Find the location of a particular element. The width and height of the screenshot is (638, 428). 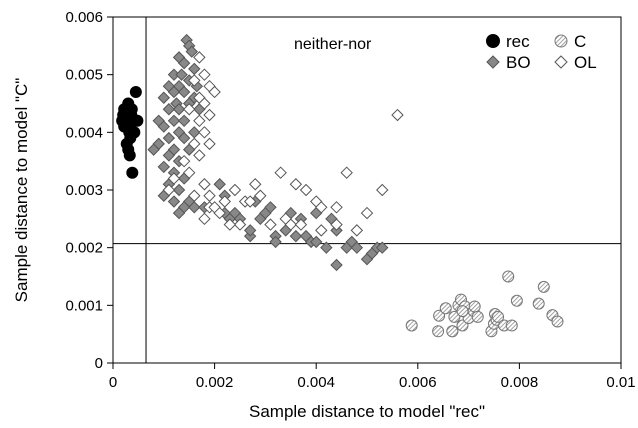

x-tick-label: 0.006 is located at coordinates (418, 382).